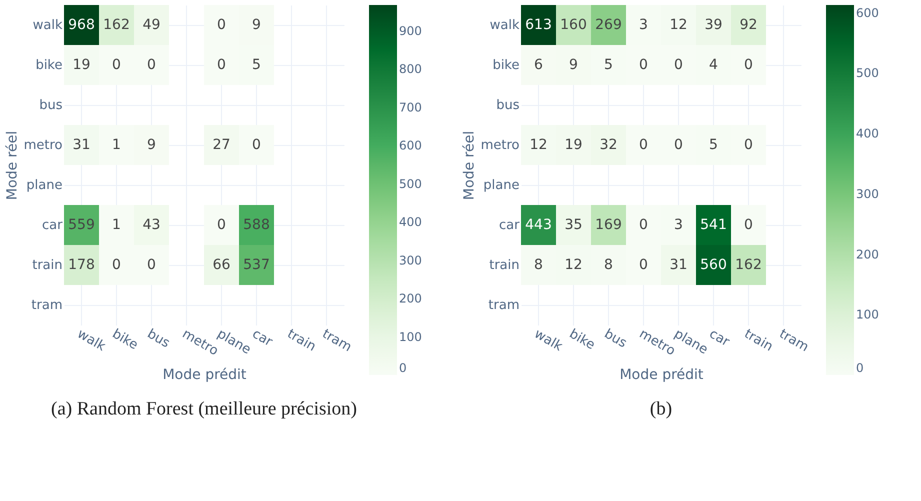  Describe the element at coordinates (608, 225) in the screenshot. I see `data-label: 169` at that location.